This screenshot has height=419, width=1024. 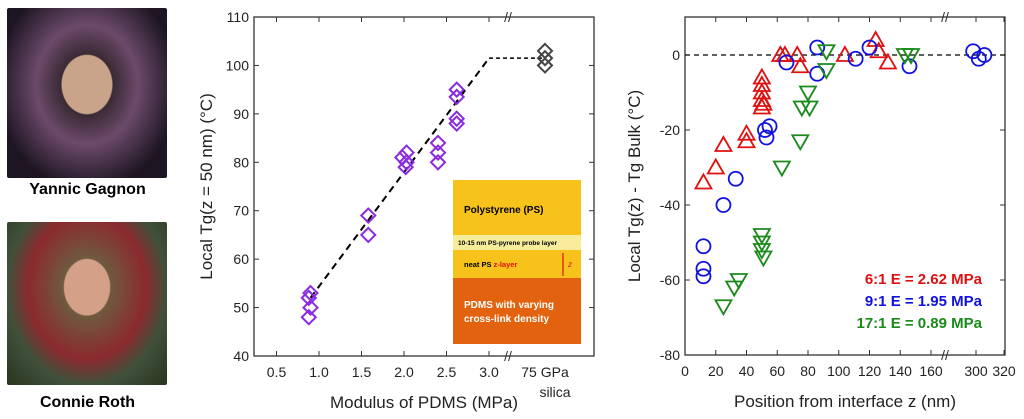 I want to click on x-break-label: 75 GPa, so click(x=545, y=372).